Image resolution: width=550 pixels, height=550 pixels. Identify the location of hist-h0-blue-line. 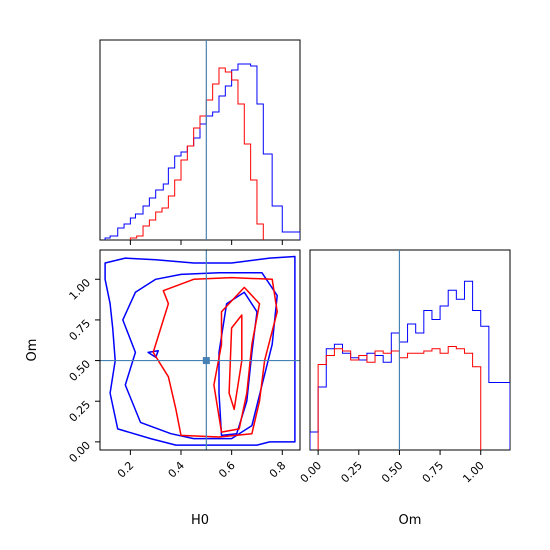
(202, 151).